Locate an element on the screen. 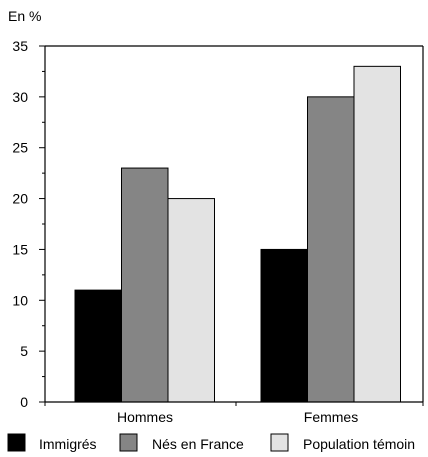 The width and height of the screenshot is (428, 457). y-tick-label: 0 is located at coordinates (24, 402).